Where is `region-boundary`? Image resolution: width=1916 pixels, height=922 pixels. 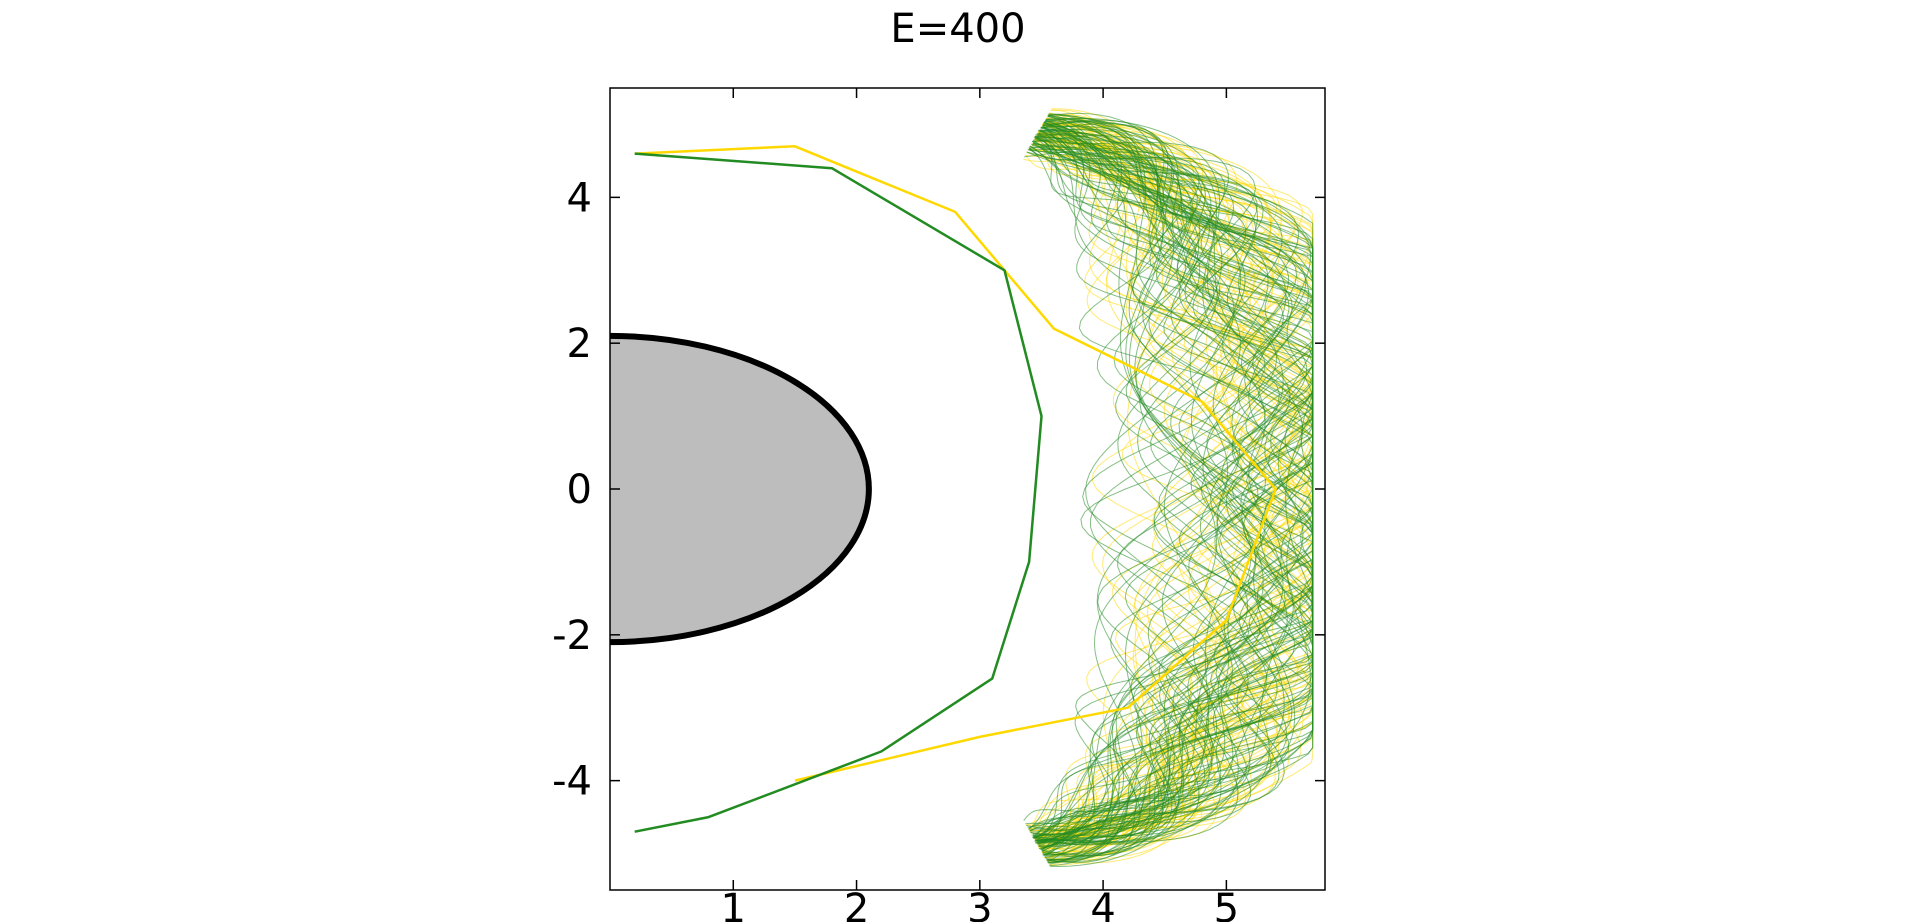 region-boundary is located at coordinates (740, 489).